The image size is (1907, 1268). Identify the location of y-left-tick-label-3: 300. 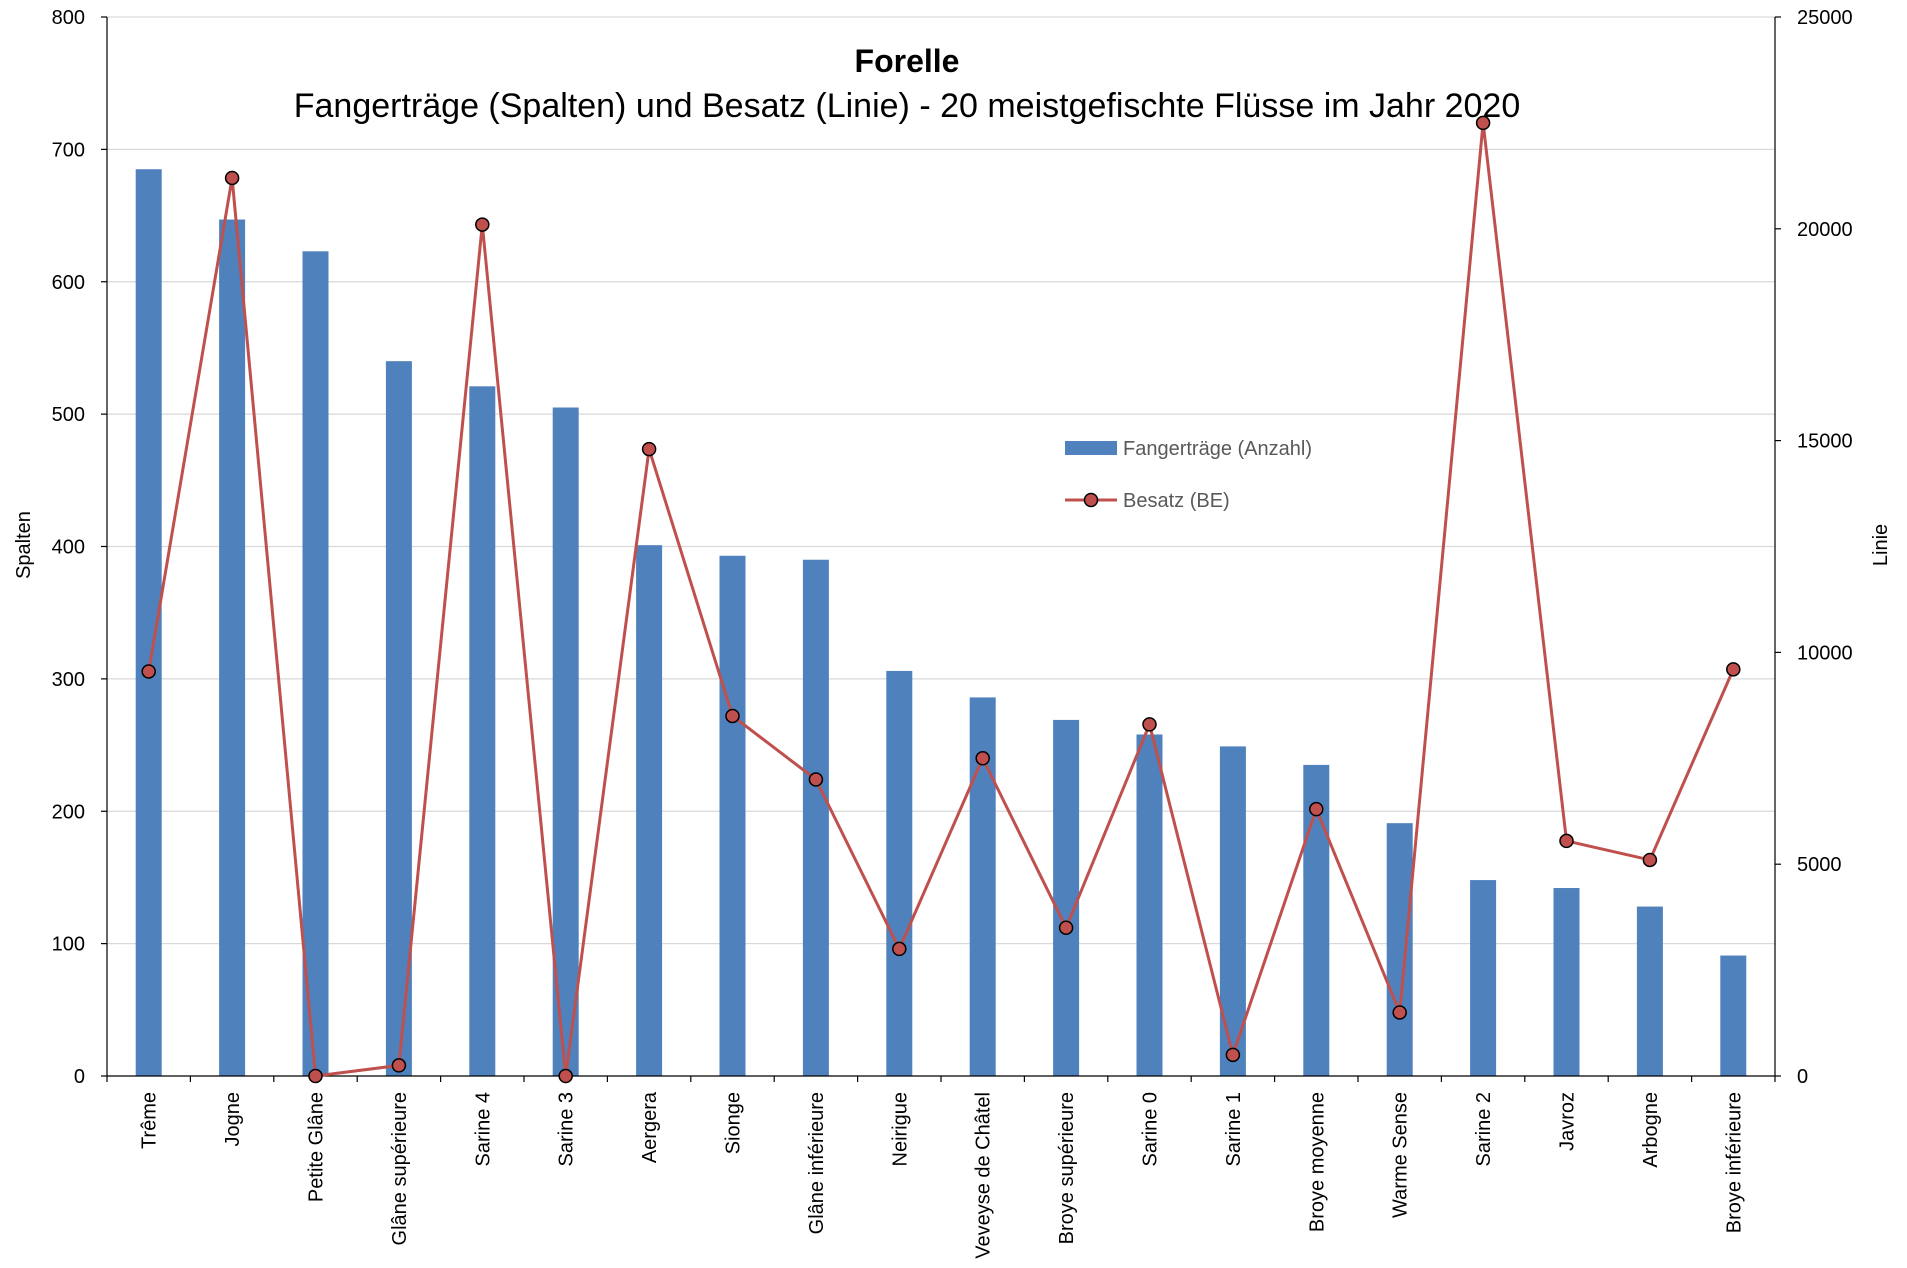
(68, 680).